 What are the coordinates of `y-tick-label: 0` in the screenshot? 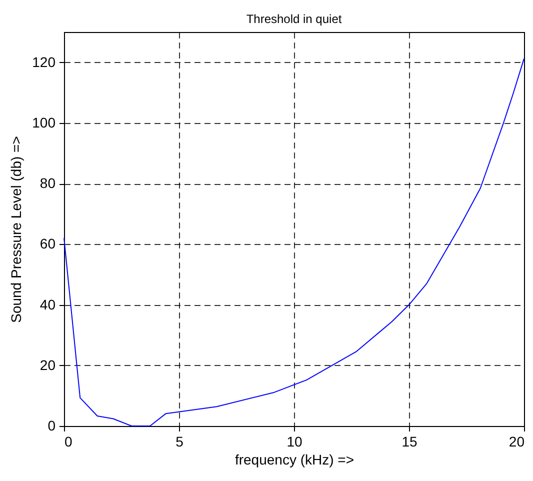 It's located at (52, 426).